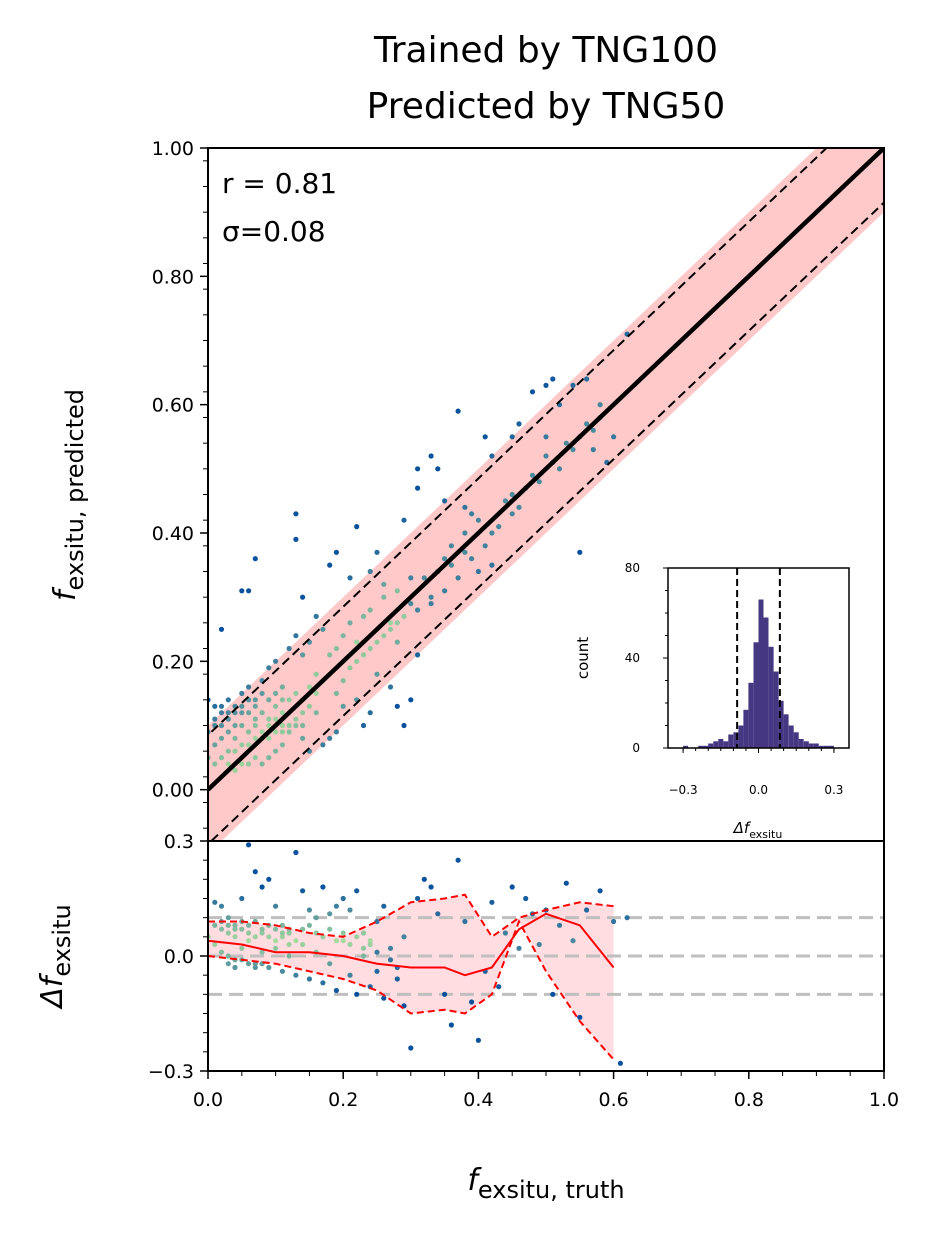 This screenshot has width=940, height=1235. What do you see at coordinates (833, 790) in the screenshot?
I see `inset-x-tick-label: 0.3` at bounding box center [833, 790].